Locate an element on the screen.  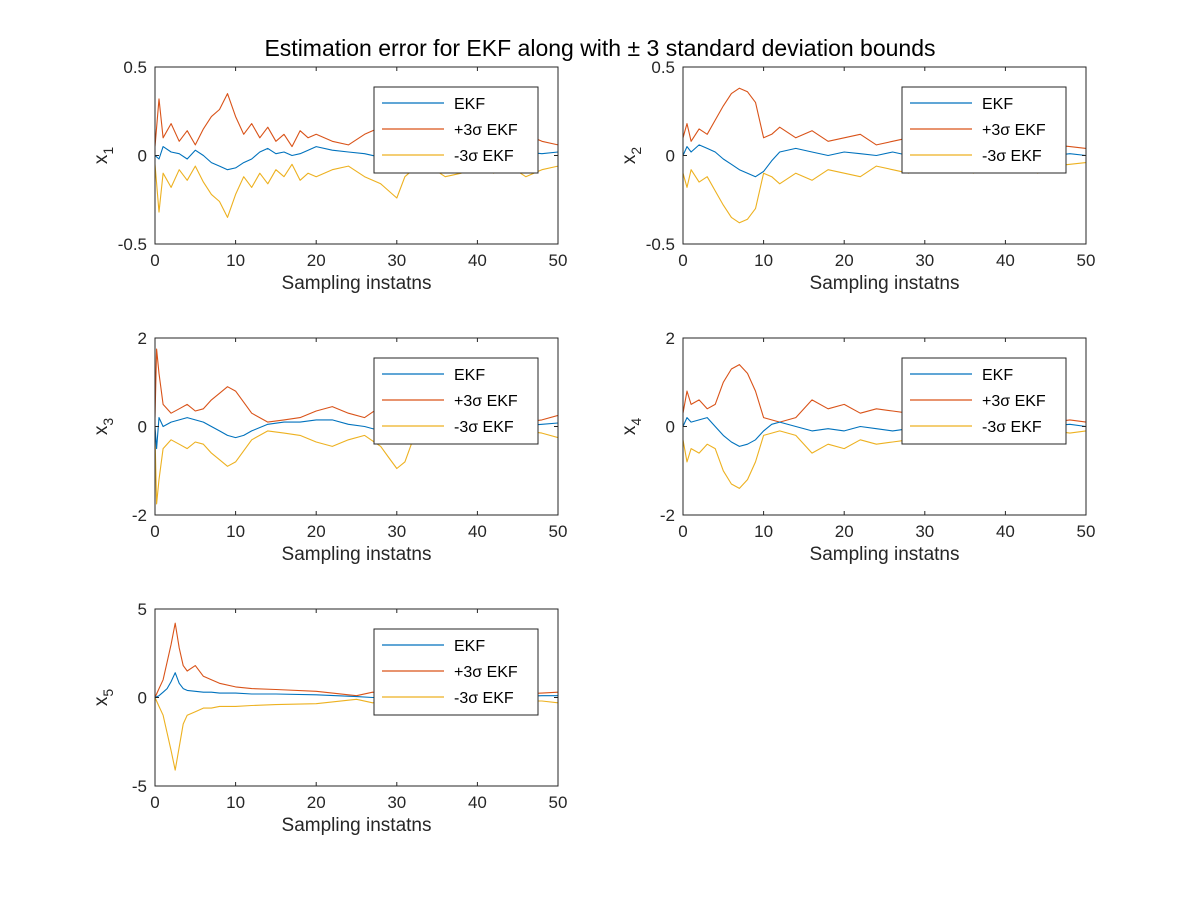
y-axis-label: x5 is located at coordinates (103, 698).